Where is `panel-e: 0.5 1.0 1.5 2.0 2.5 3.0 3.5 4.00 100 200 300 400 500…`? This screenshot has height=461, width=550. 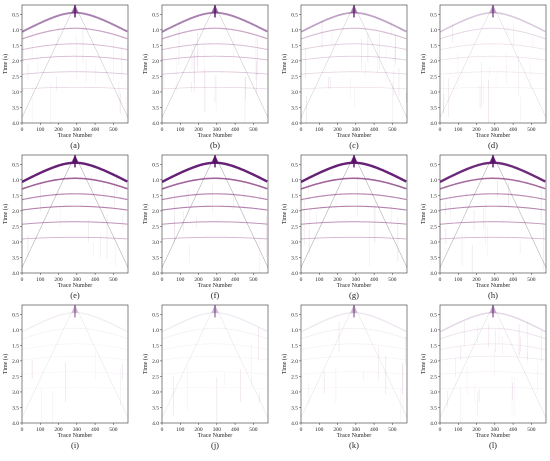 panel-e: 0.5 1.0 1.5 2.0 2.5 3.0 3.5 4.00 100 200 300 400 500… is located at coordinates (65, 227).